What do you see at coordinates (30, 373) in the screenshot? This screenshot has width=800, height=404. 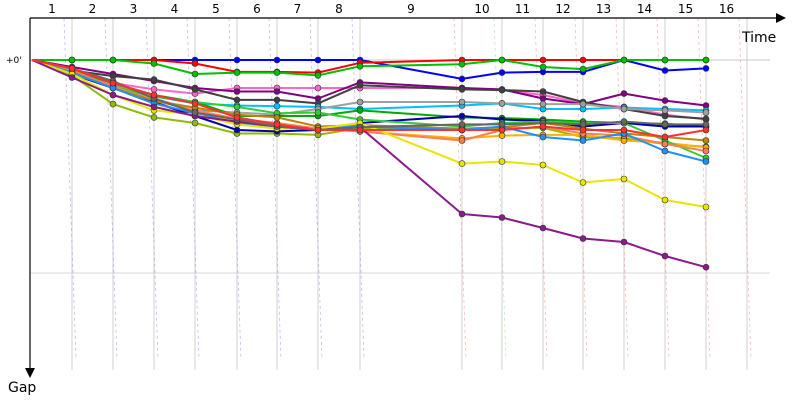 I see `y-axis-arrow-icon` at bounding box center [30, 373].